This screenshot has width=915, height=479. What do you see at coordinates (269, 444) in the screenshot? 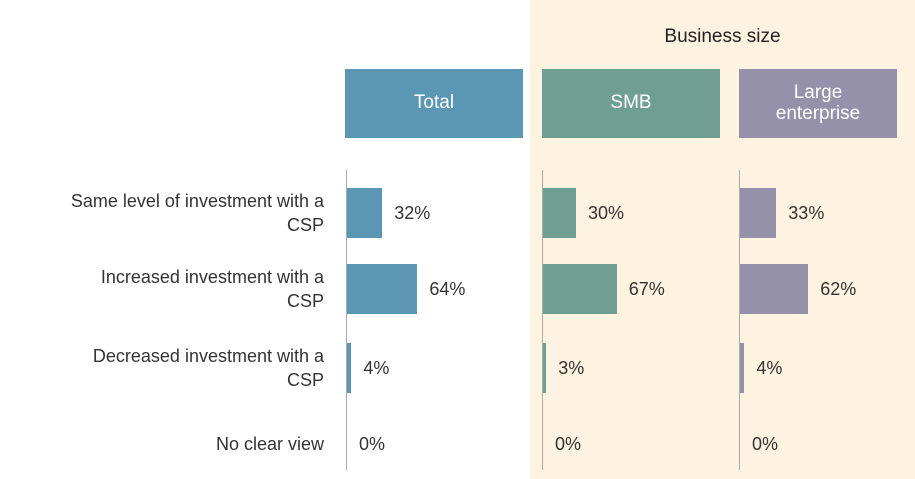
I see `category-label: No clear view` at bounding box center [269, 444].